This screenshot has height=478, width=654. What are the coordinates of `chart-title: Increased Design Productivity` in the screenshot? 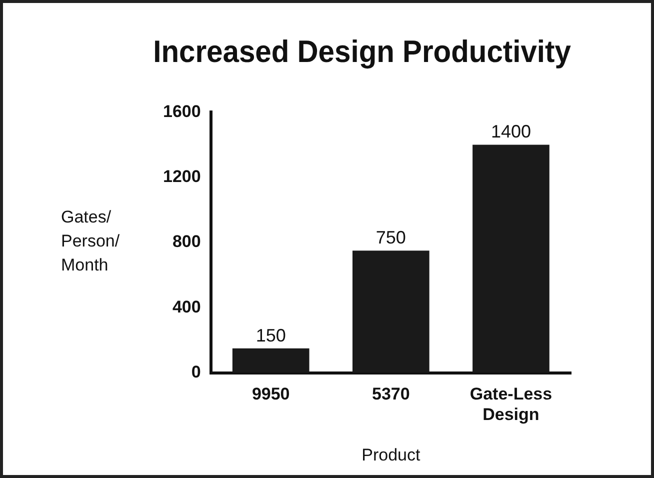 It's located at (362, 52).